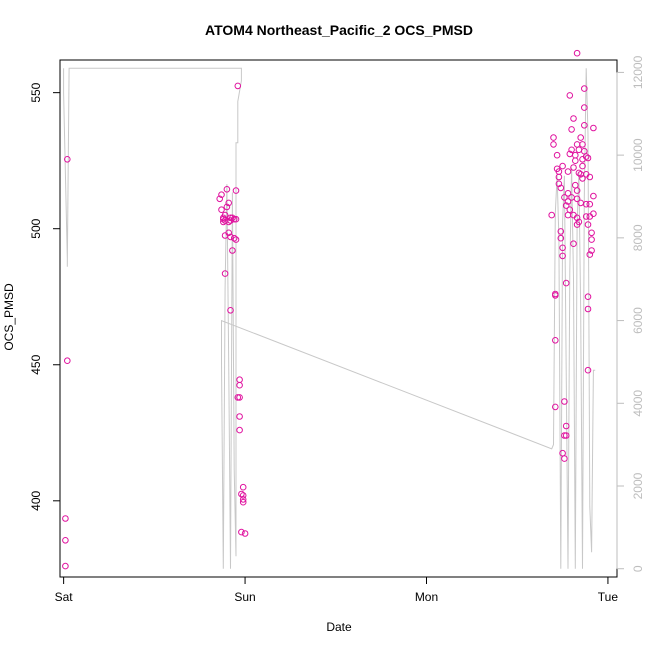 The width and height of the screenshot is (650, 650). What do you see at coordinates (36, 500) in the screenshot?
I see `y-tick-label: 400` at bounding box center [36, 500].